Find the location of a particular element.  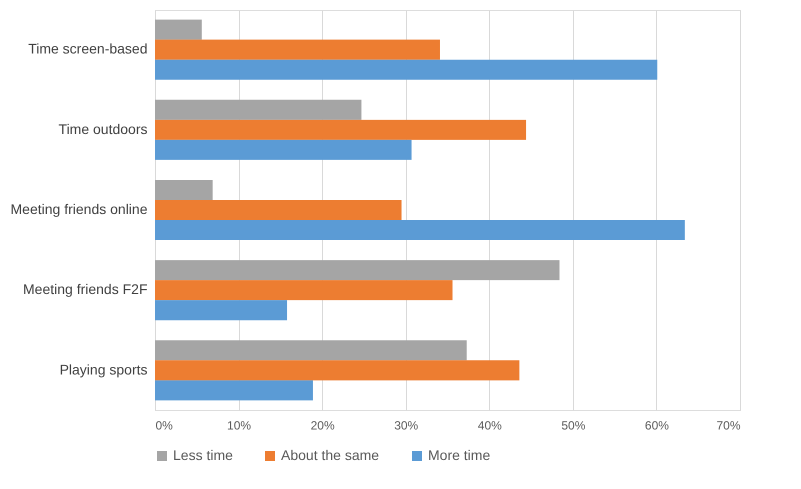

y-tick-label: Meeting friends online is located at coordinates (79, 209).